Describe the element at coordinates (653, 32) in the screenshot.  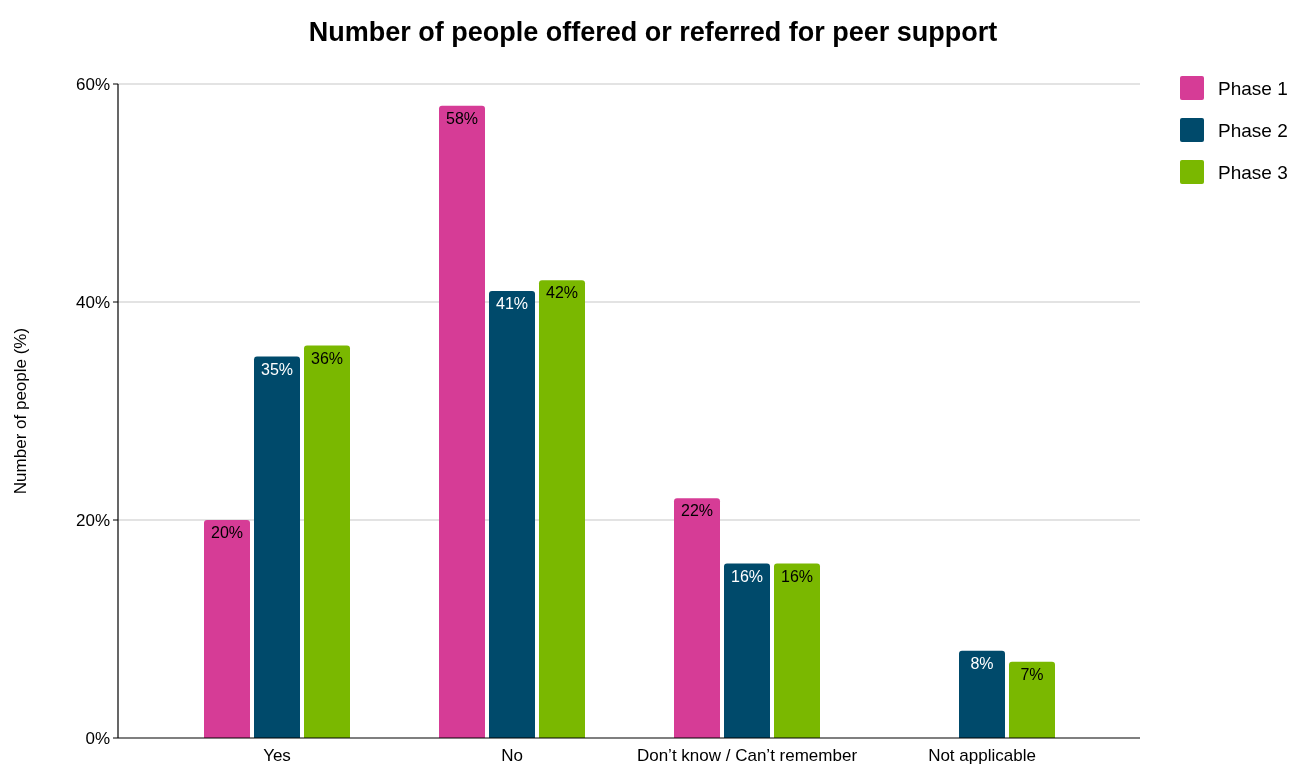
I see `chart-title: Number of people offered or referred for peer support` at that location.